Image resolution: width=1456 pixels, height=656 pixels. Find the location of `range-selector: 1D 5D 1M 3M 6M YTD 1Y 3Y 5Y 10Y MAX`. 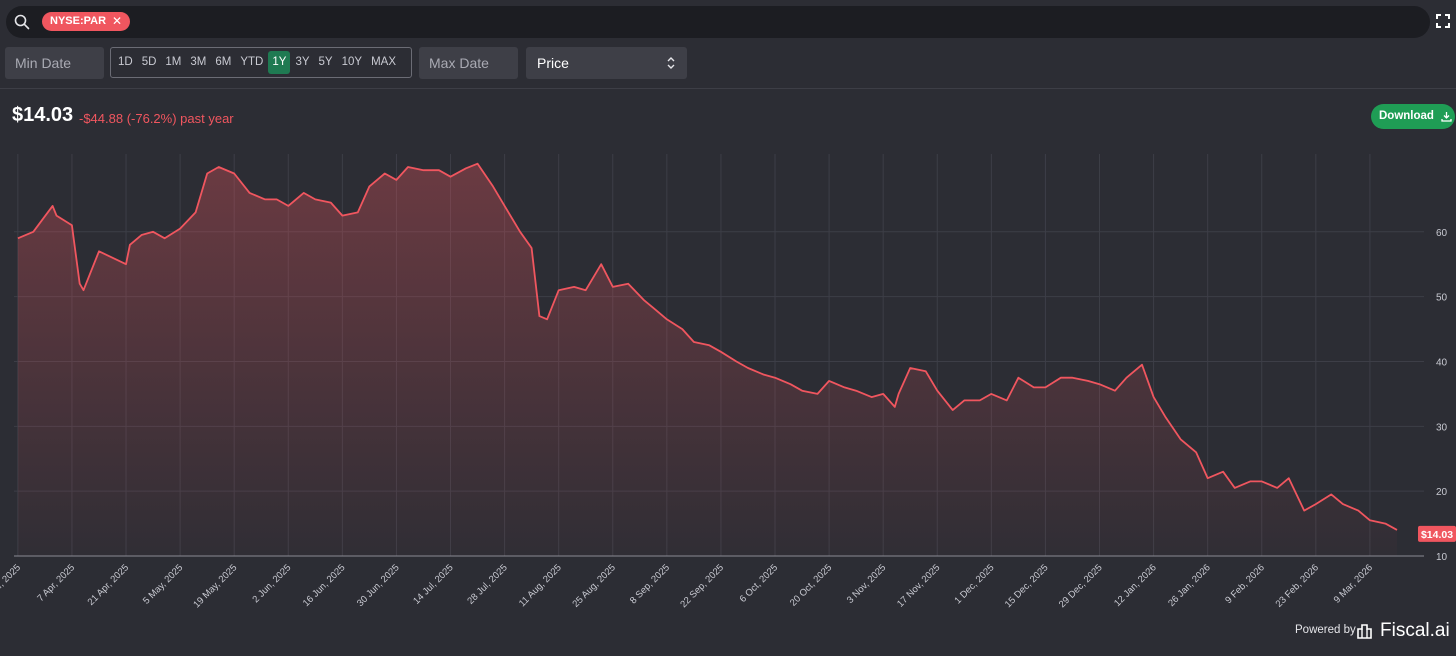

range-selector: 1D 5D 1M 3M 6M YTD 1Y 3Y 5Y 10Y MAX is located at coordinates (261, 62).